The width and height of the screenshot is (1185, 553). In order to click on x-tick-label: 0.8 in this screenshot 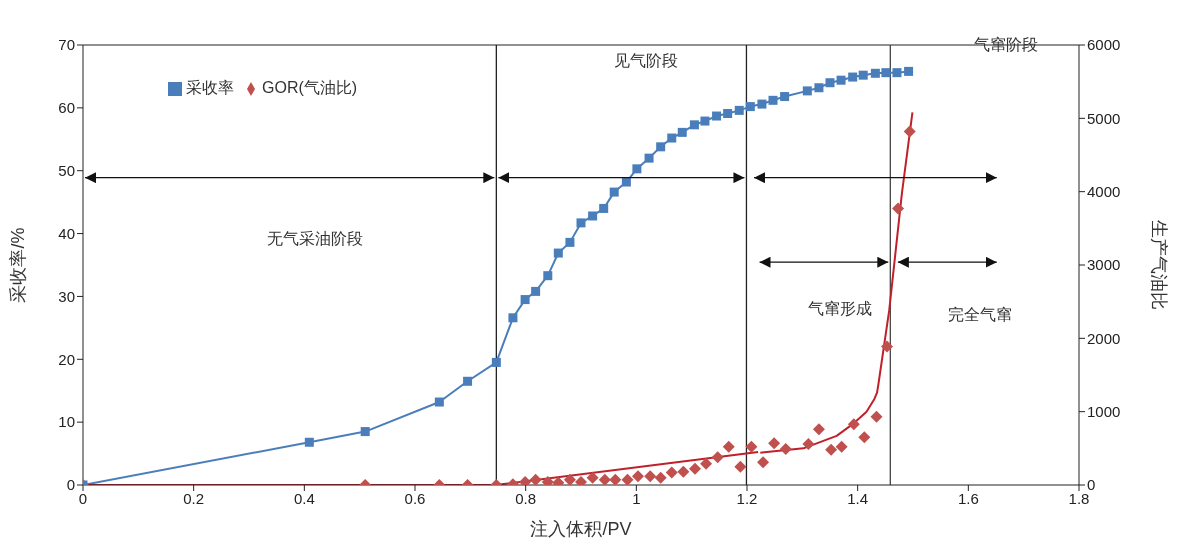, I will do `click(526, 498)`.